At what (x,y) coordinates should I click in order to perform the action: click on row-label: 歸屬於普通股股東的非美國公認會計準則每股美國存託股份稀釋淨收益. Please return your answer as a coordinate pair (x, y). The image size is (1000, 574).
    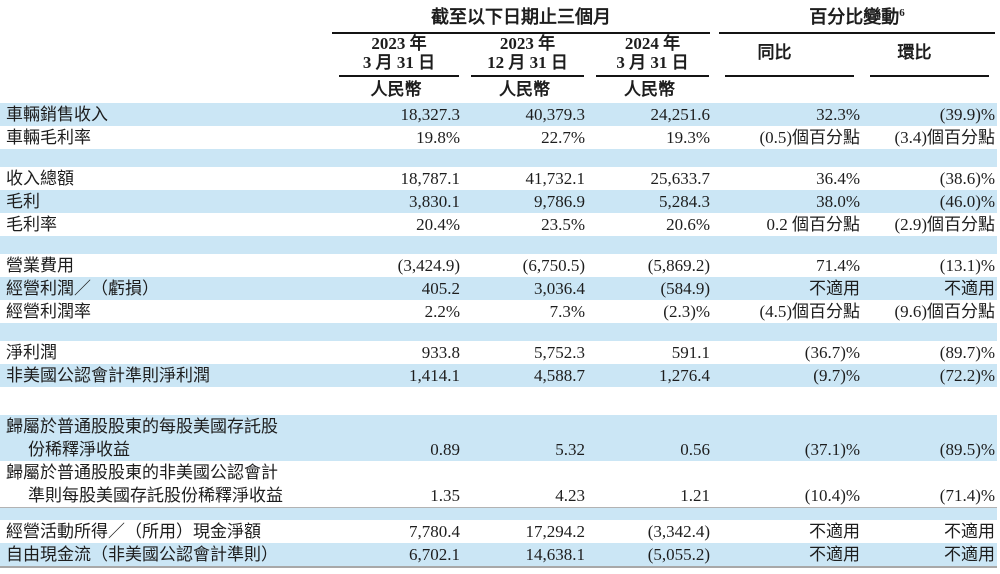
    Looking at the image, I should click on (165, 484).